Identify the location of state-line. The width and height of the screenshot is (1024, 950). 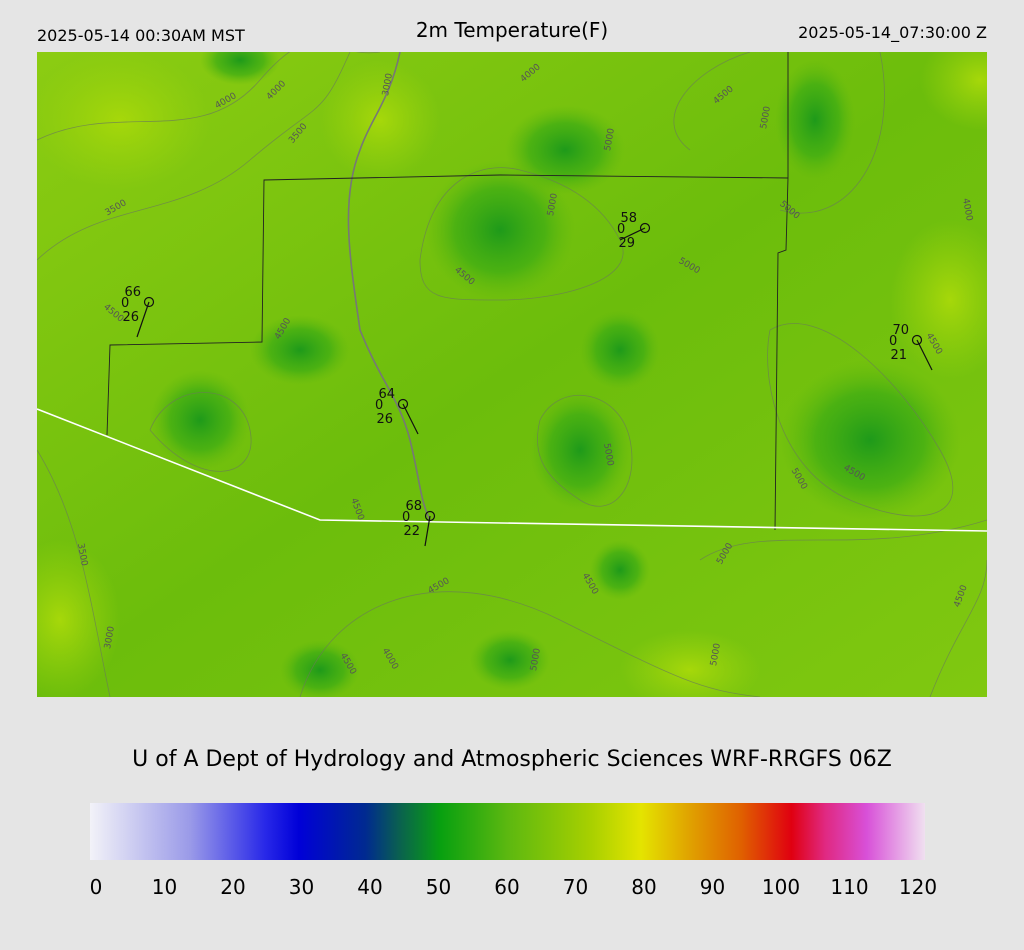
(512, 470).